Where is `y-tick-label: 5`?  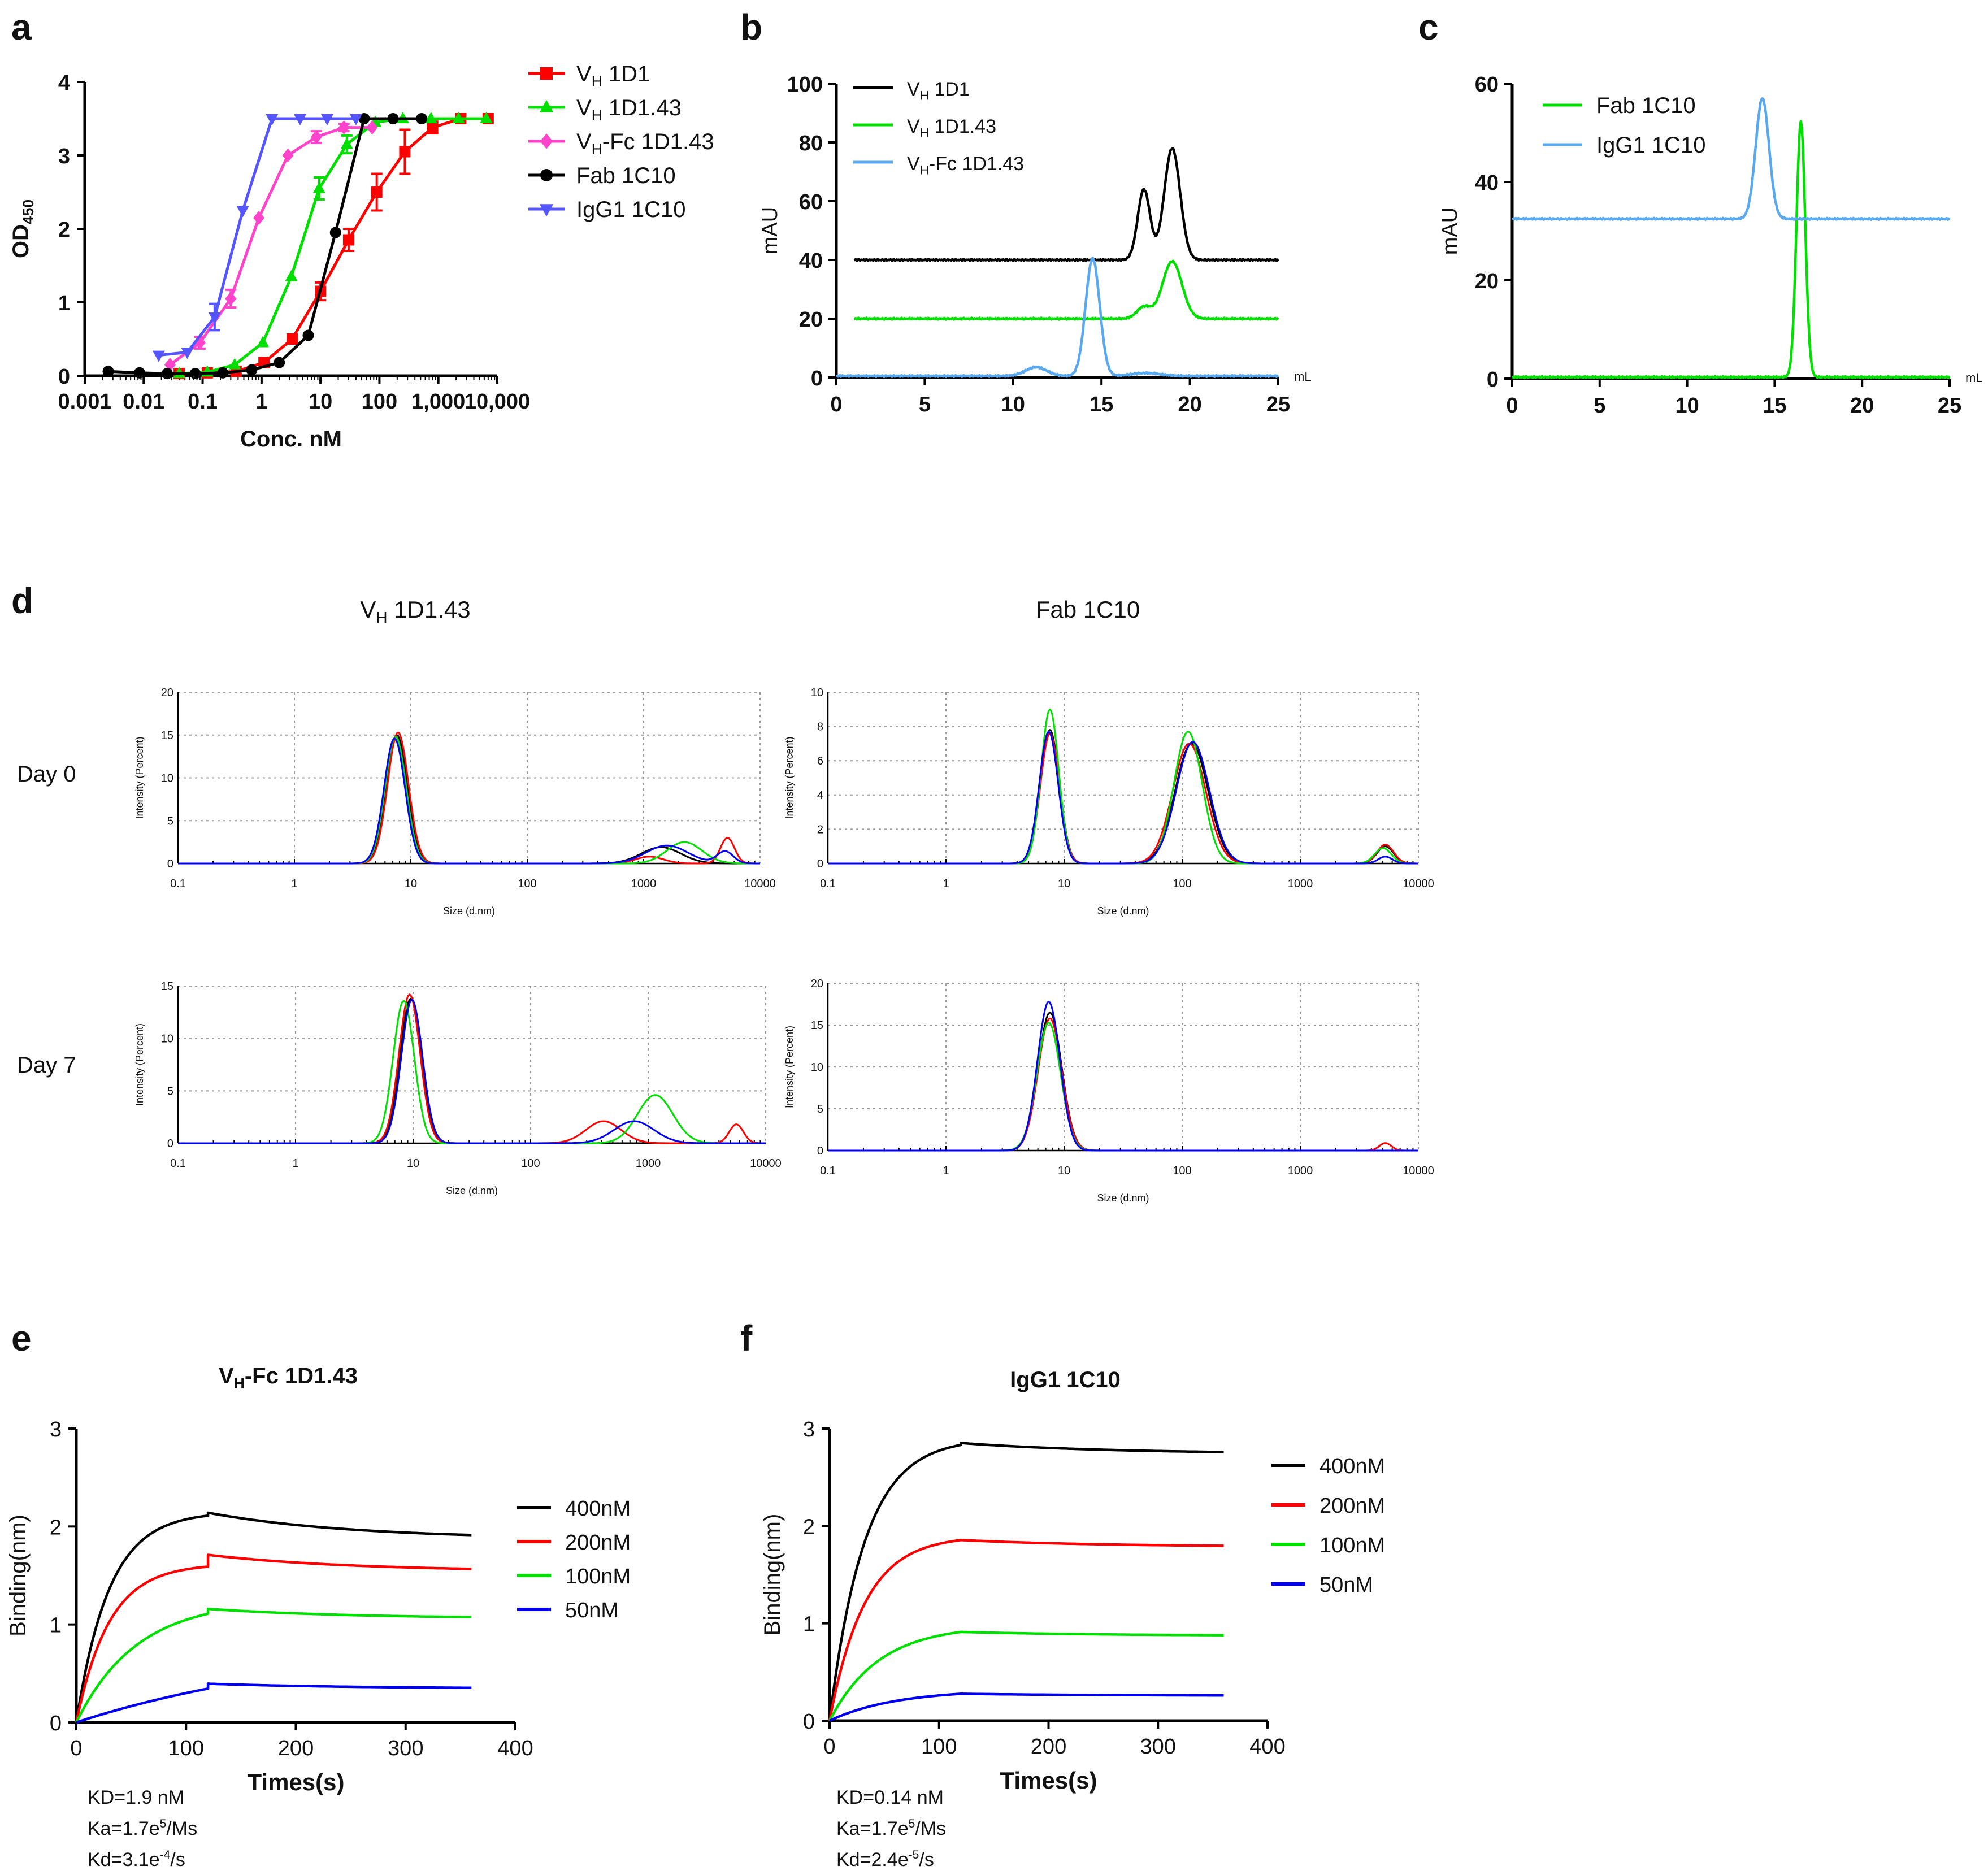 y-tick-label: 5 is located at coordinates (170, 821).